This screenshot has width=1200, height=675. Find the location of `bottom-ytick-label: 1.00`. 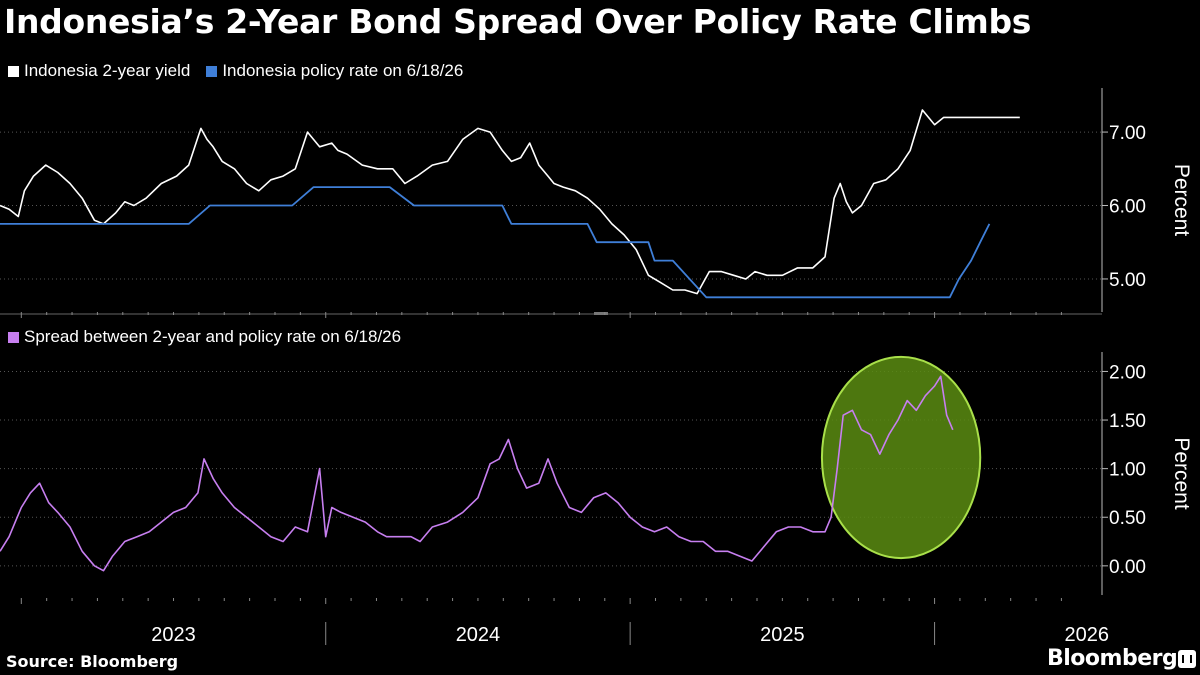

bottom-ytick-label: 1.00 is located at coordinates (1127, 470).